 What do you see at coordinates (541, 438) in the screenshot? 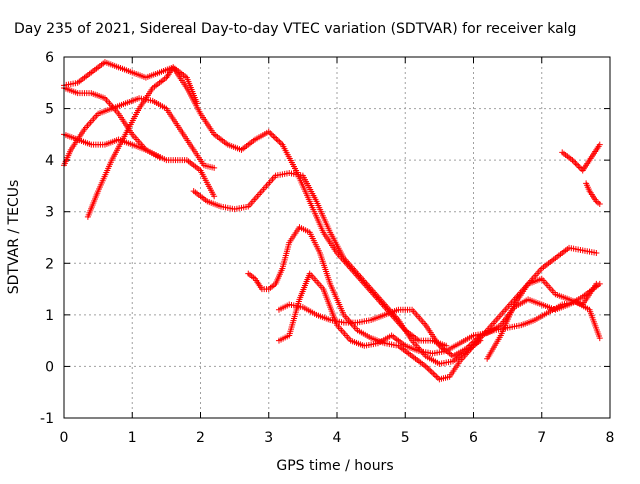
I see `x-tick-label: 7` at bounding box center [541, 438].